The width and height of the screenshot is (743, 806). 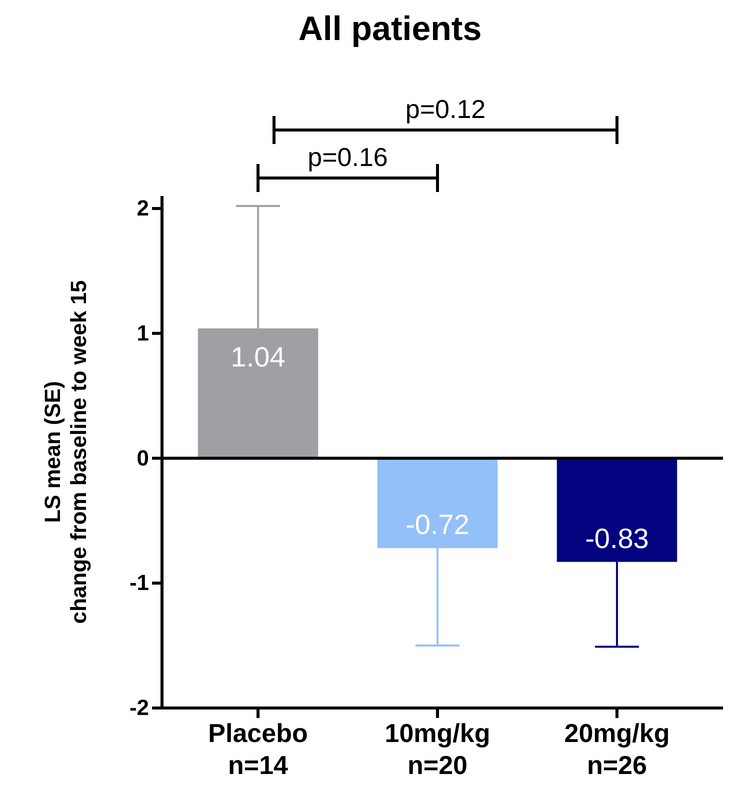 What do you see at coordinates (142, 457) in the screenshot?
I see `y-tick-label: 0` at bounding box center [142, 457].